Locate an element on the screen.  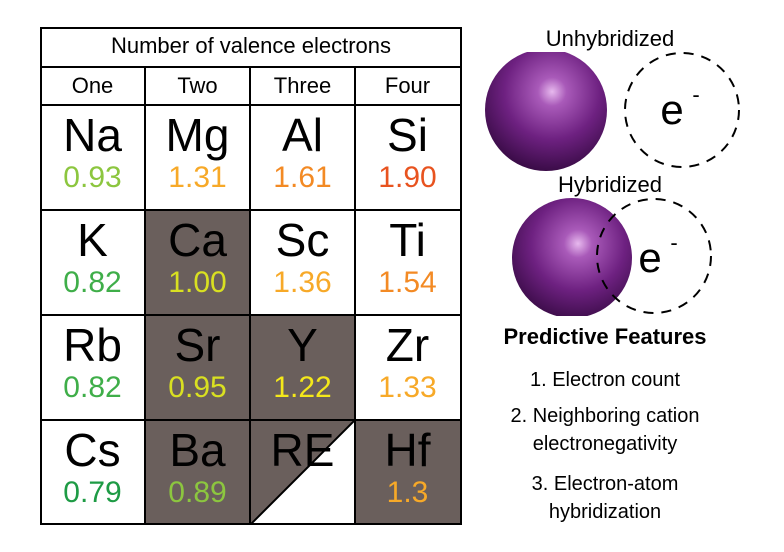
element-cell-k: K 0.82 is located at coordinates (92, 262).